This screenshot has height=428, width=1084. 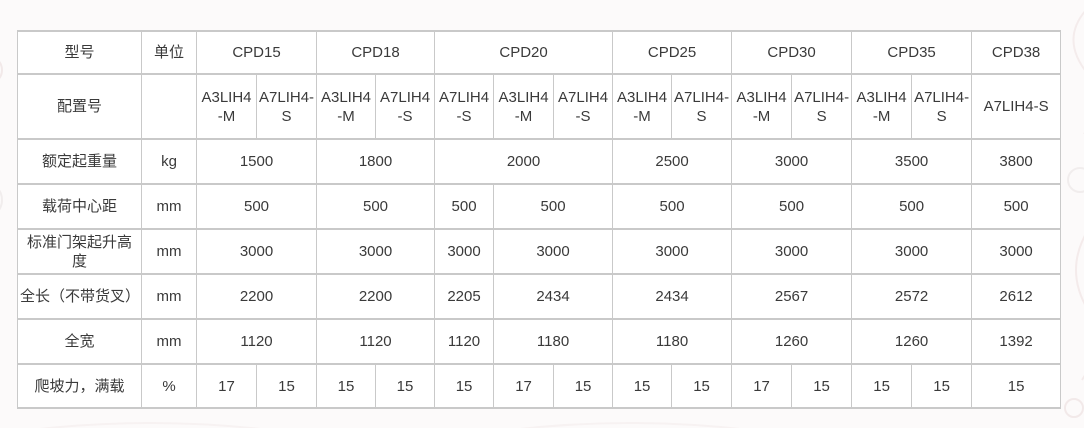 What do you see at coordinates (583, 106) in the screenshot?
I see `config-cell-cpd20-2: A7LIH4-S` at bounding box center [583, 106].